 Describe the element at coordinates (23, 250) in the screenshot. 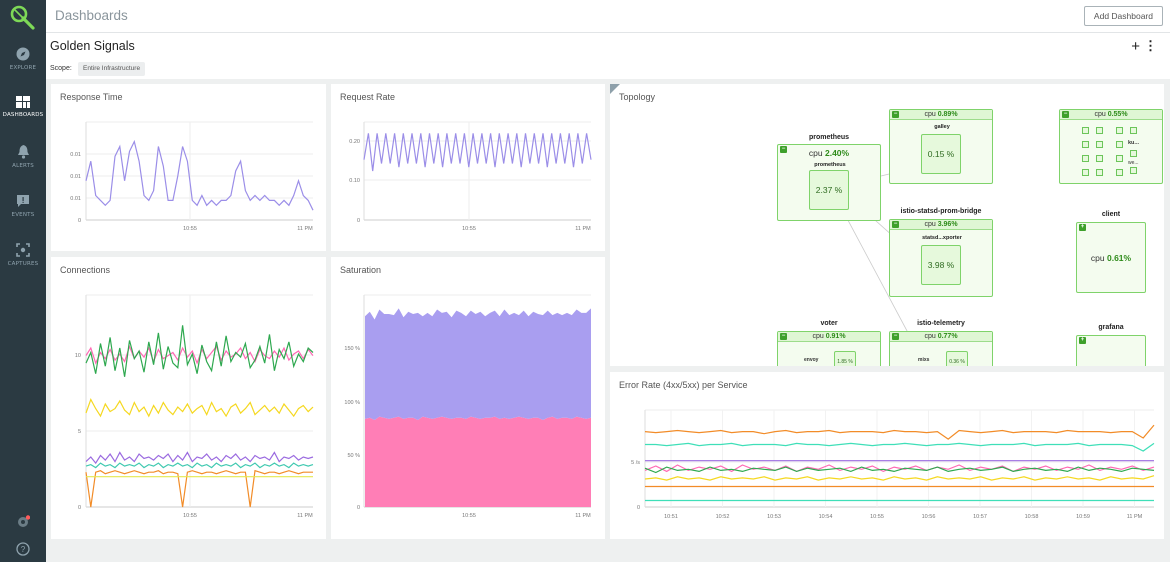

I see `capture-icon` at that location.